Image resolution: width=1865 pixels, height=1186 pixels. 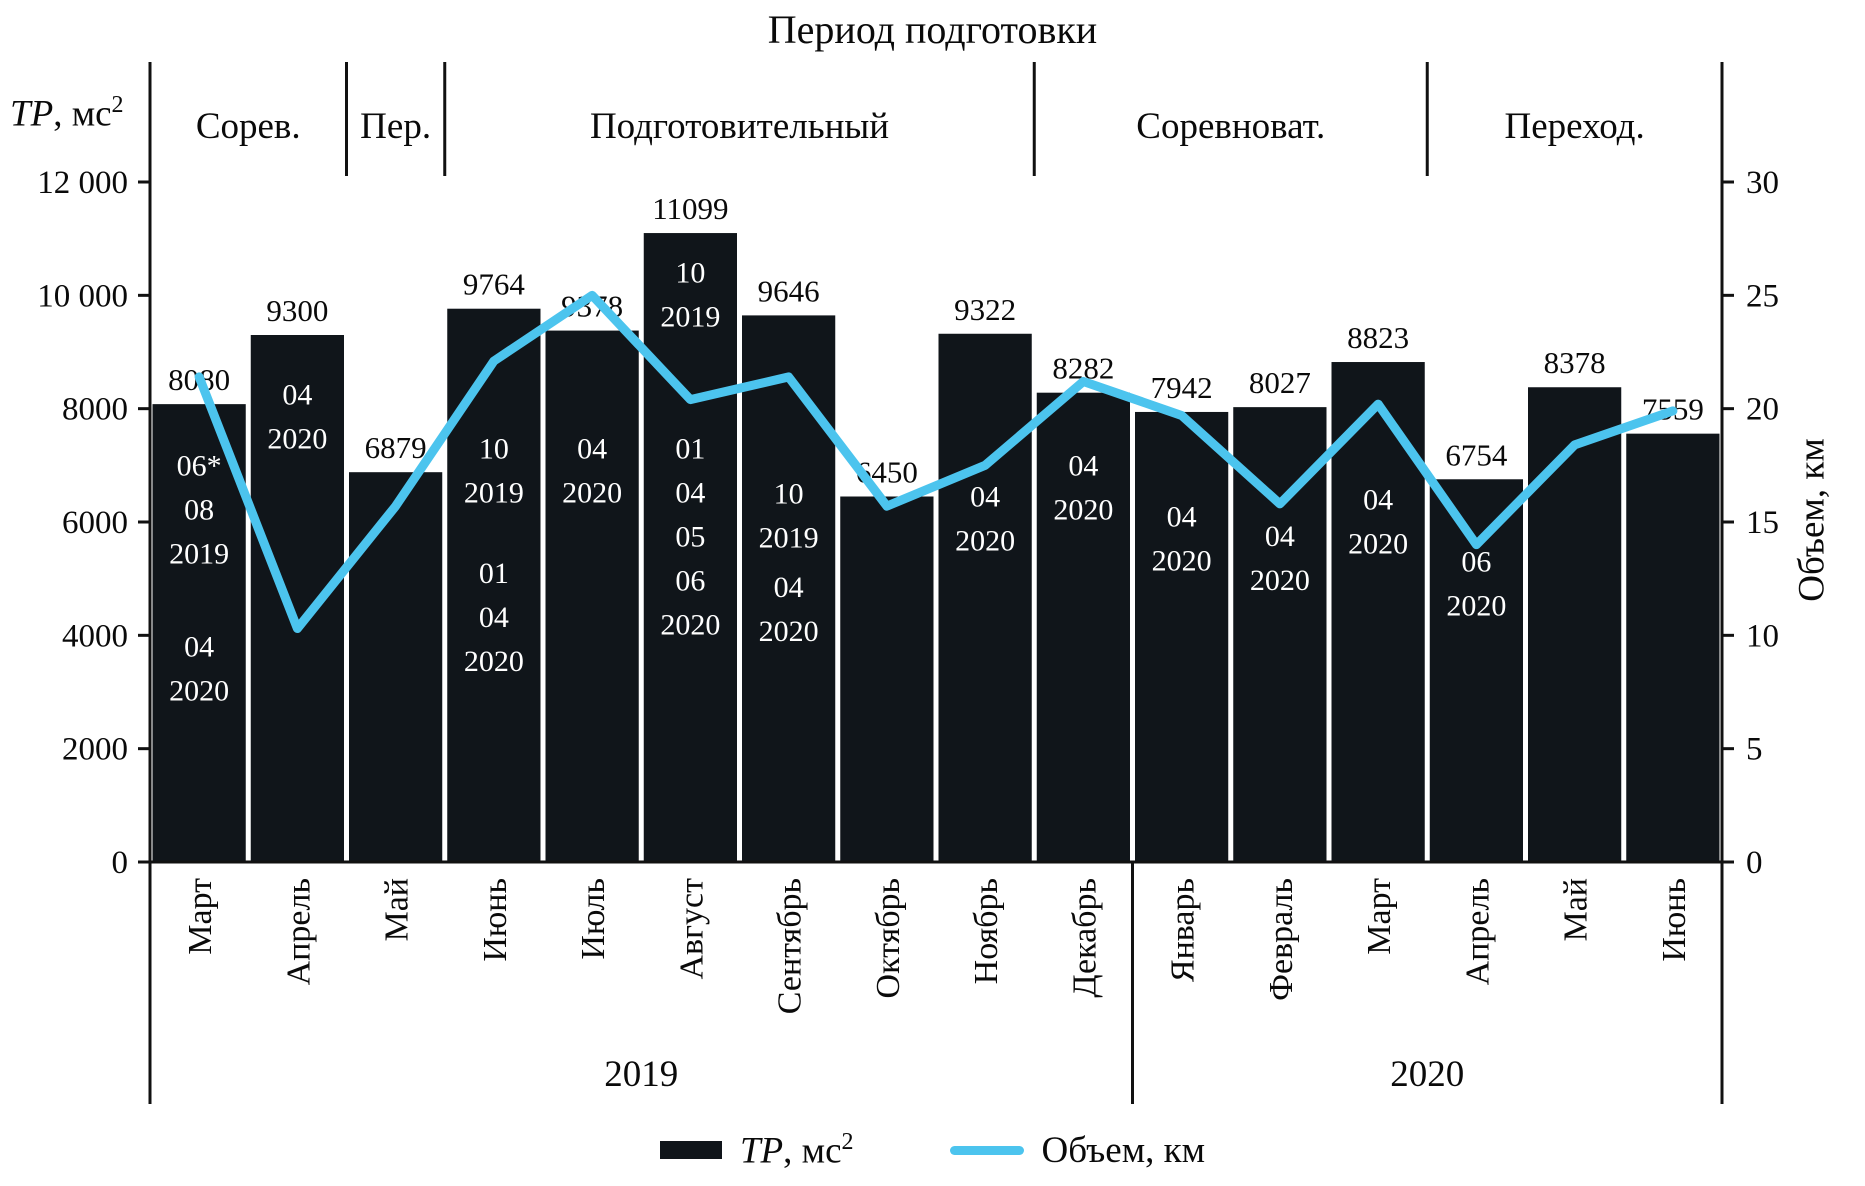 What do you see at coordinates (95, 523) in the screenshot?
I see `left-tick-label: 6000` at bounding box center [95, 523].